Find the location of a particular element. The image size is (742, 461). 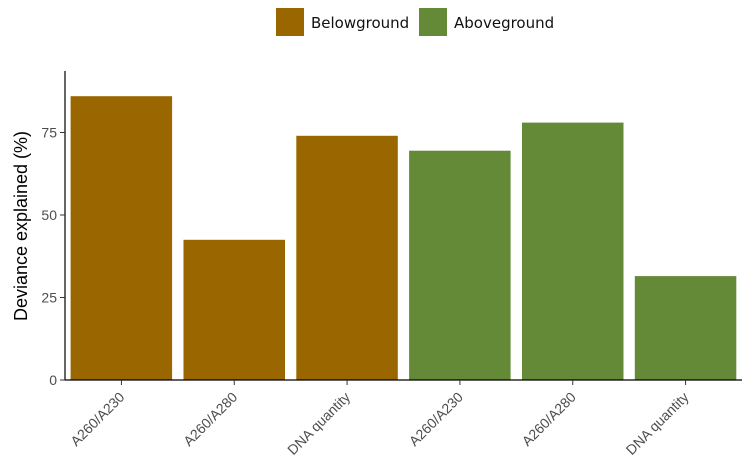

legend-label-belowground: Belowground is located at coordinates (360, 23).